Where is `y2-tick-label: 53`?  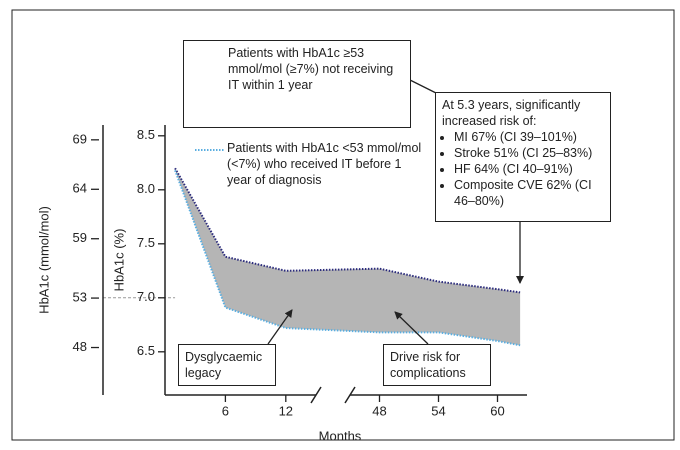
y2-tick-label: 53 is located at coordinates (80, 297).